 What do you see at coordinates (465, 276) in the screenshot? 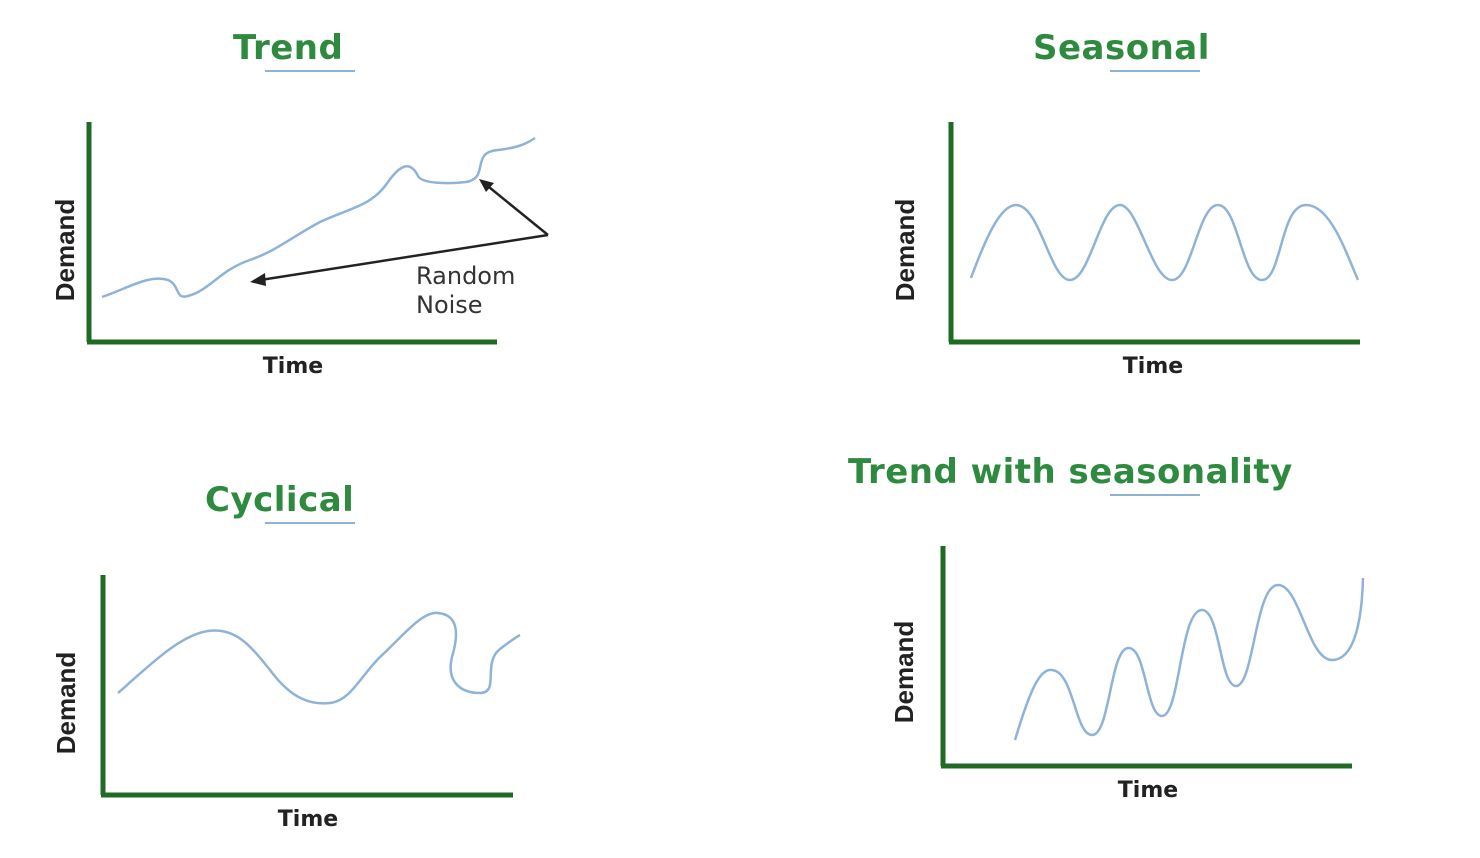
I see `annotation-random: Random` at bounding box center [465, 276].